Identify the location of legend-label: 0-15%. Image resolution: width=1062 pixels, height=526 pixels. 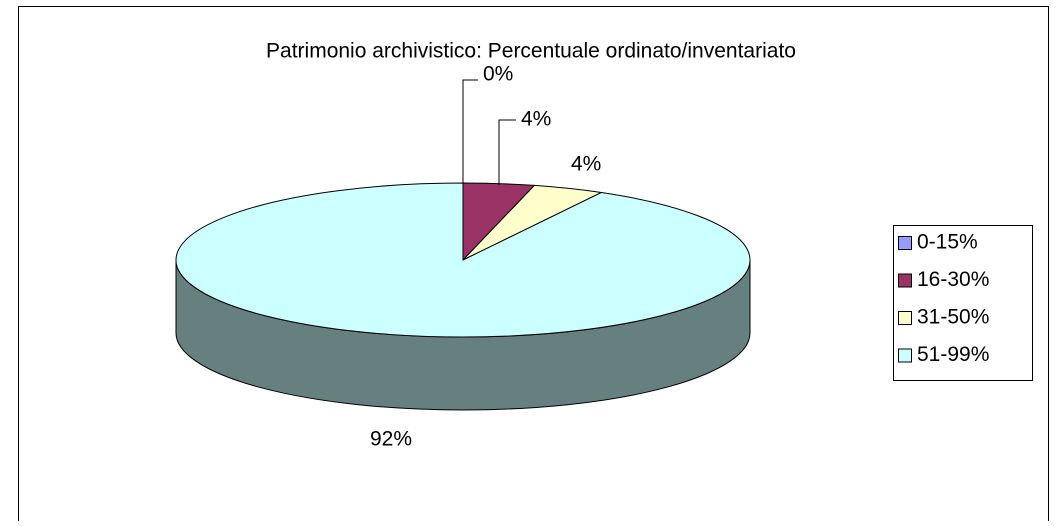
(947, 242).